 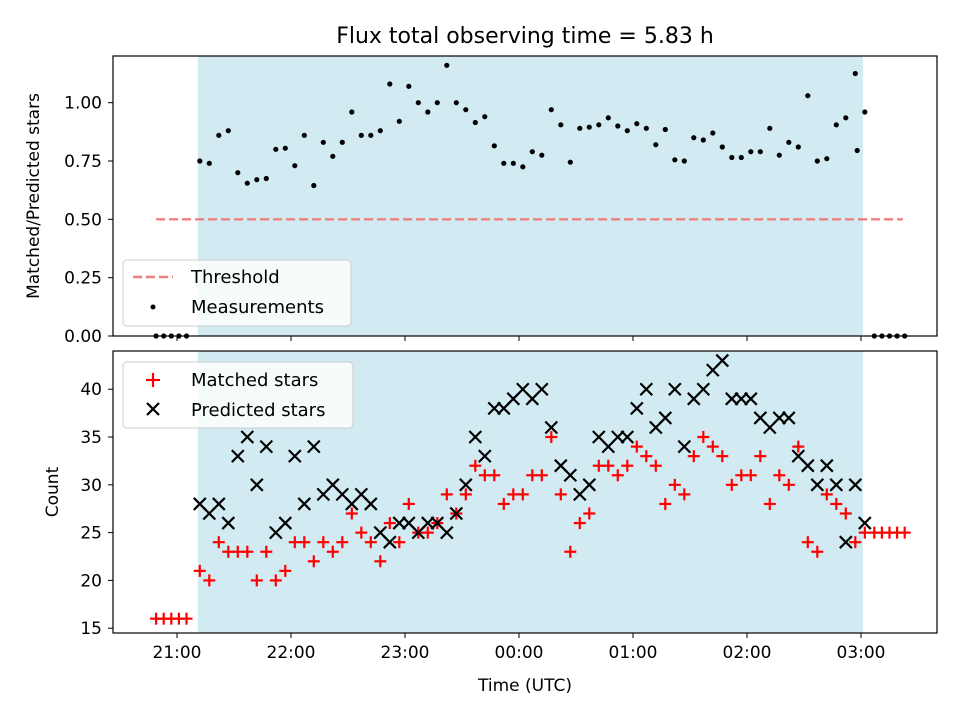 I want to click on x-tick-label: 21:00, so click(x=177, y=653).